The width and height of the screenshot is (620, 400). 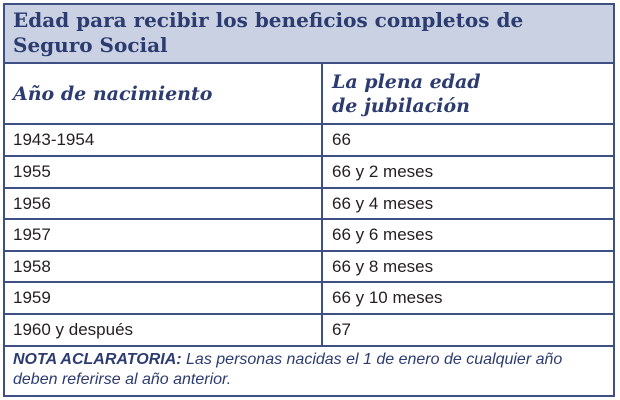 I want to click on table-row: 1960 y después 67, so click(x=309, y=331).